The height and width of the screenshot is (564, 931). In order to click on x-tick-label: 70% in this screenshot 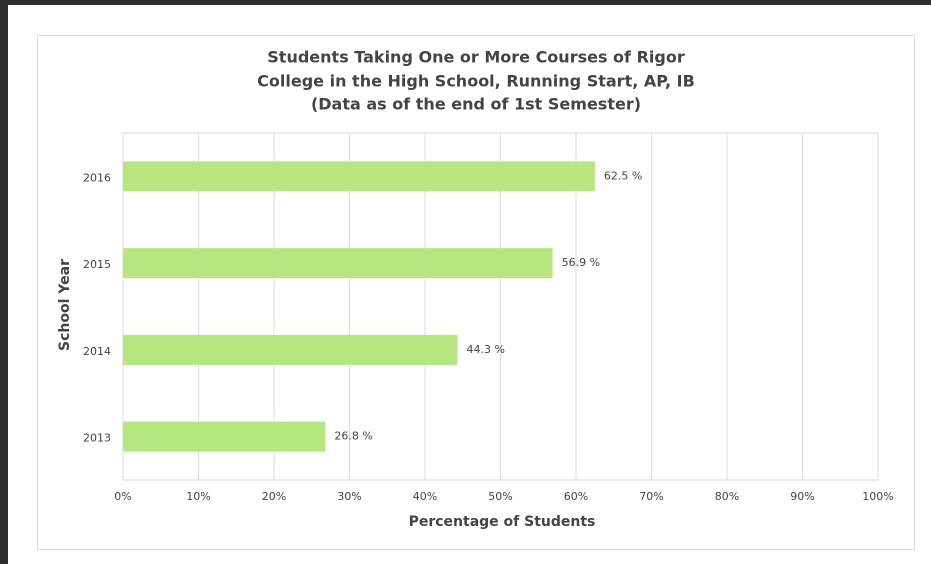, I will do `click(651, 496)`.